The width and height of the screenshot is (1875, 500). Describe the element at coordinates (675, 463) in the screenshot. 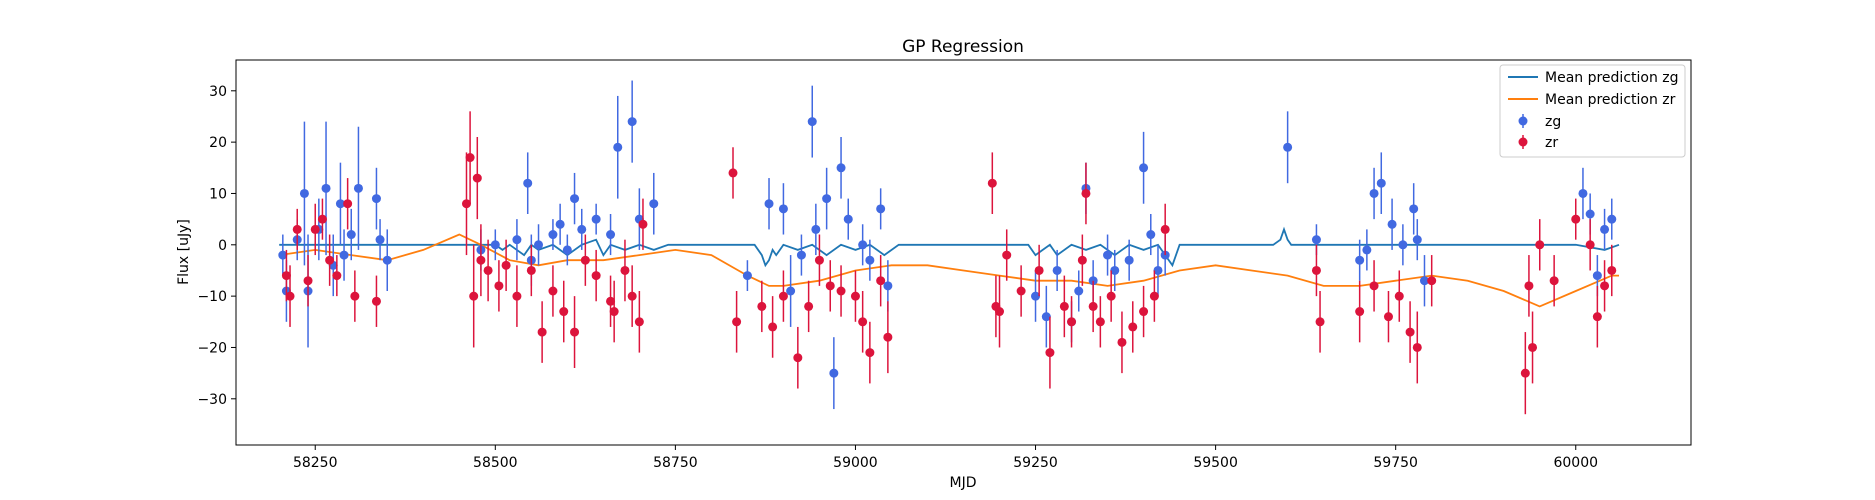

I see `x-tick-label: 58750` at that location.